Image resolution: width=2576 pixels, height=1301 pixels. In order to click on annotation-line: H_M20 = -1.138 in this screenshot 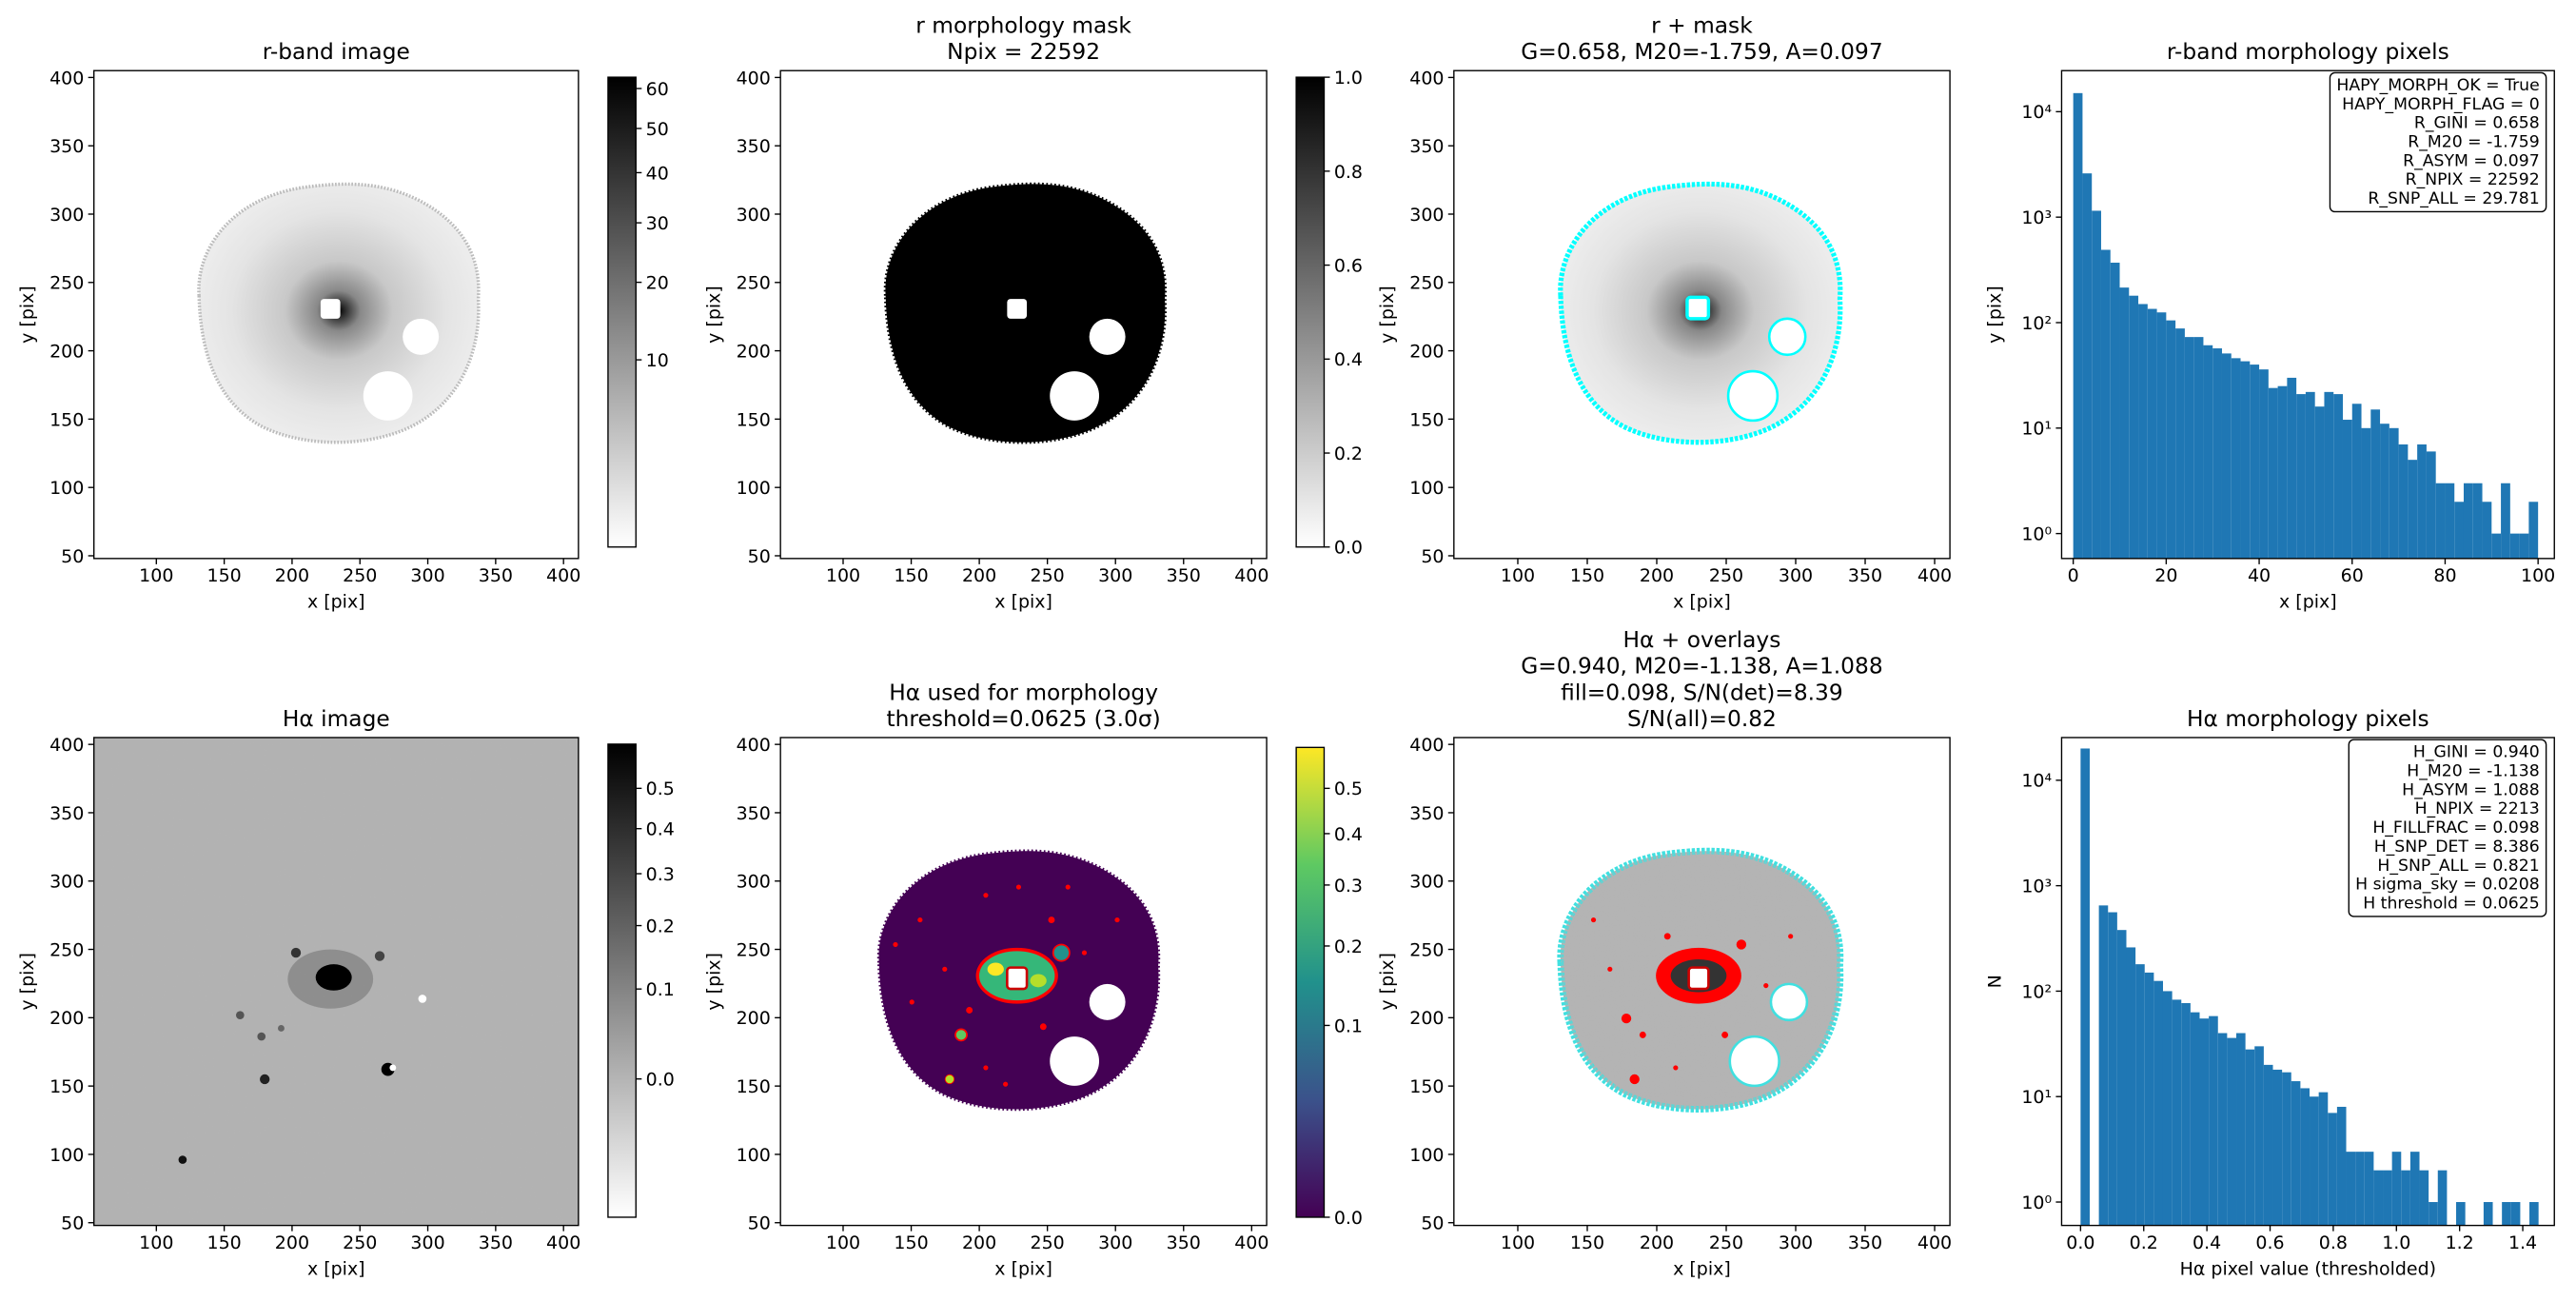, I will do `click(2473, 771)`.